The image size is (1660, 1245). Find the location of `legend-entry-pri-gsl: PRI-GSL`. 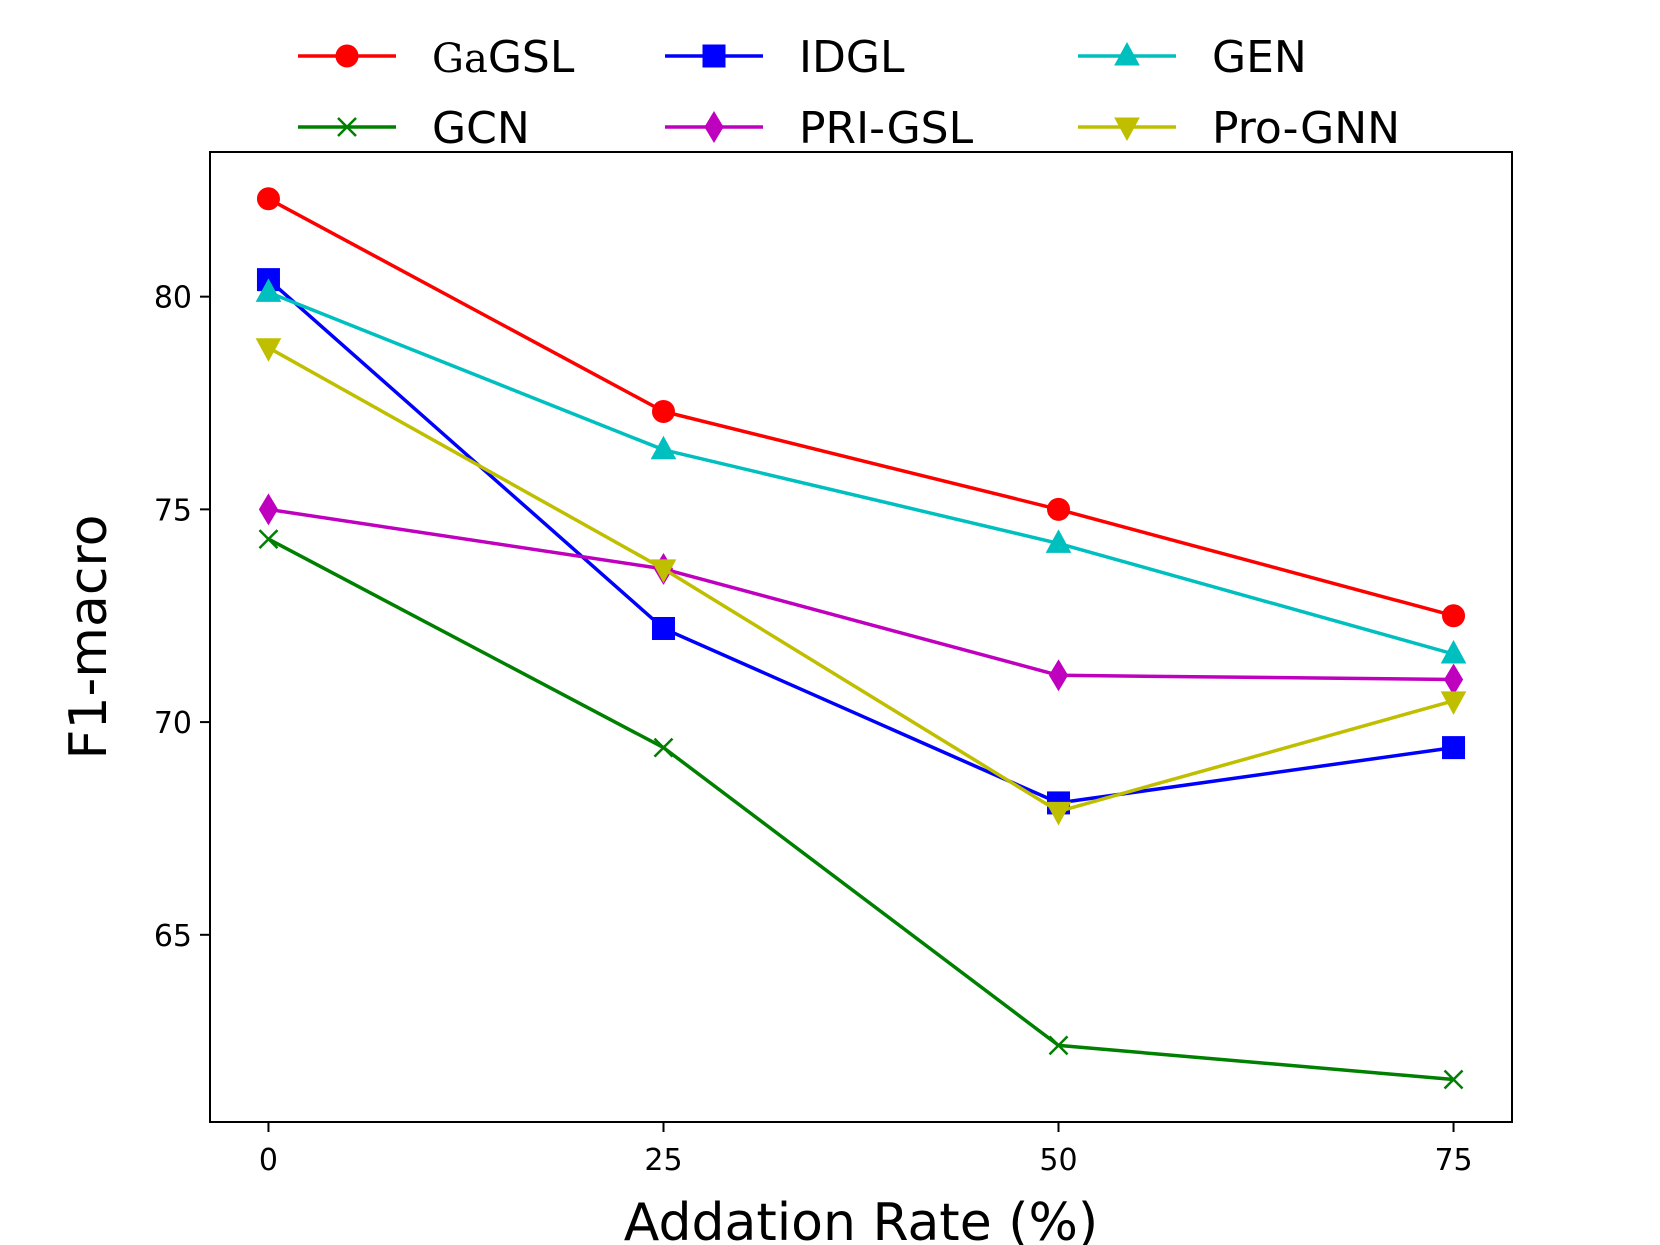

legend-entry-pri-gsl: PRI-GSL is located at coordinates (819, 128).